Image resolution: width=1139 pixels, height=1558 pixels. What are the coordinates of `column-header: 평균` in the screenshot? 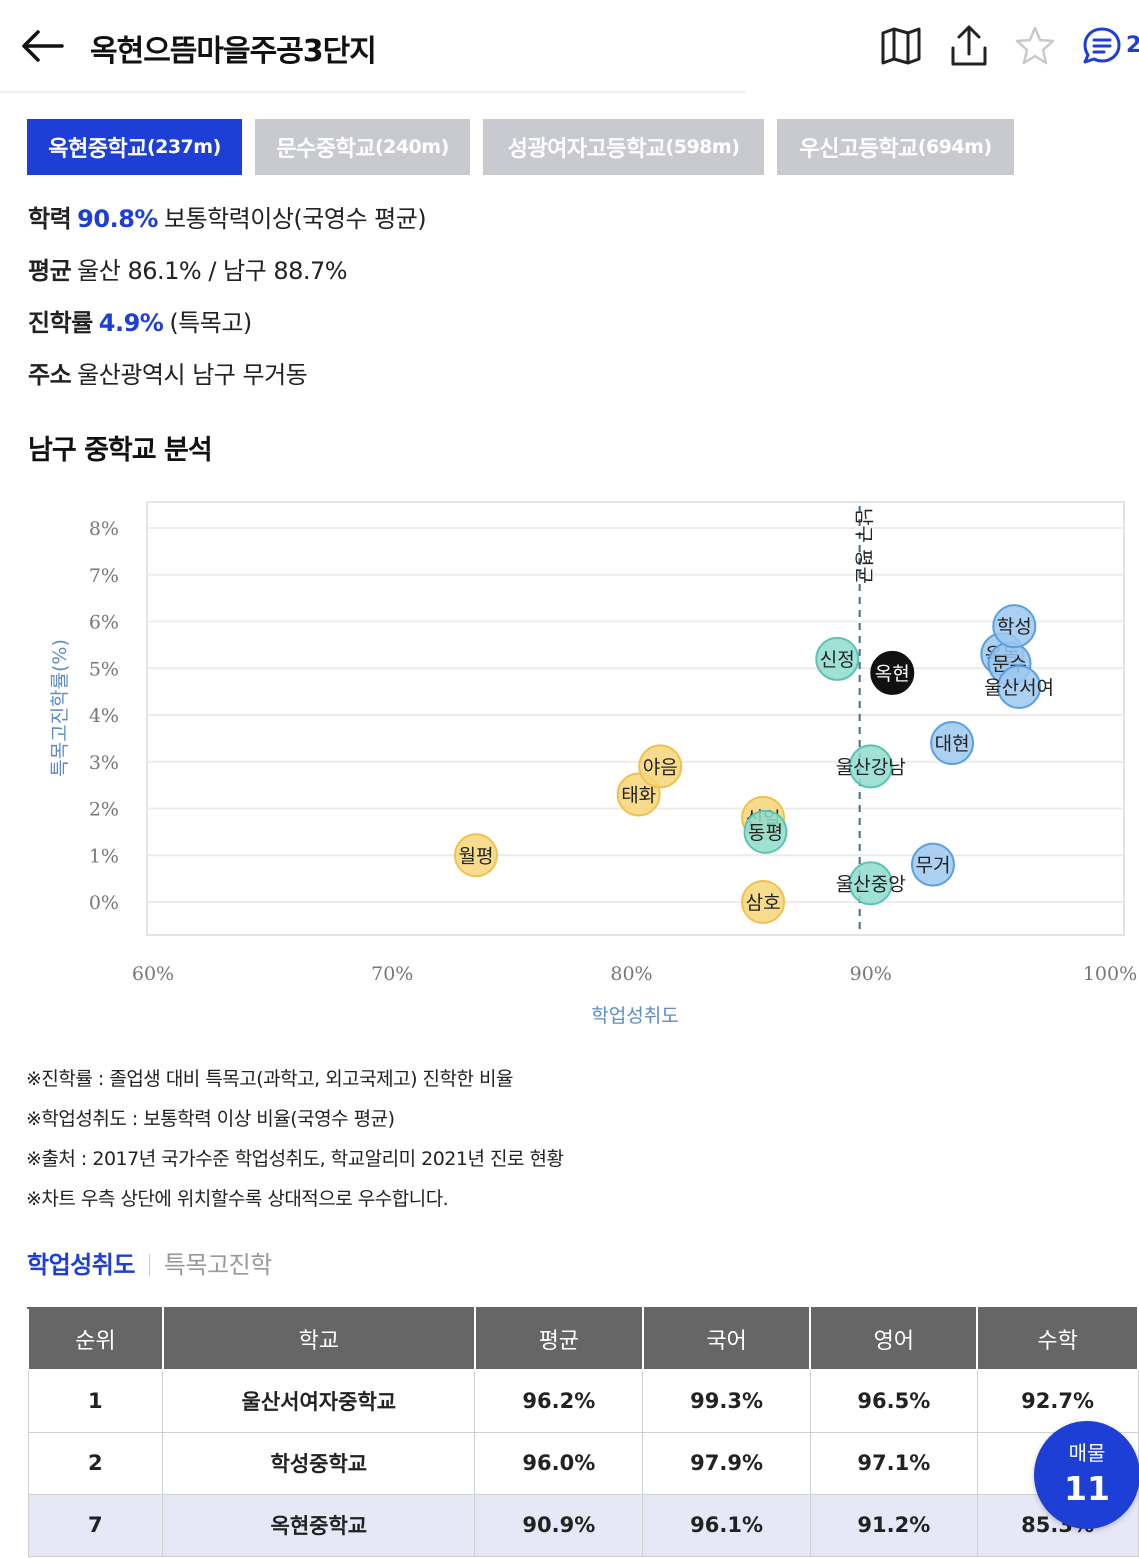 It's located at (558, 1339).